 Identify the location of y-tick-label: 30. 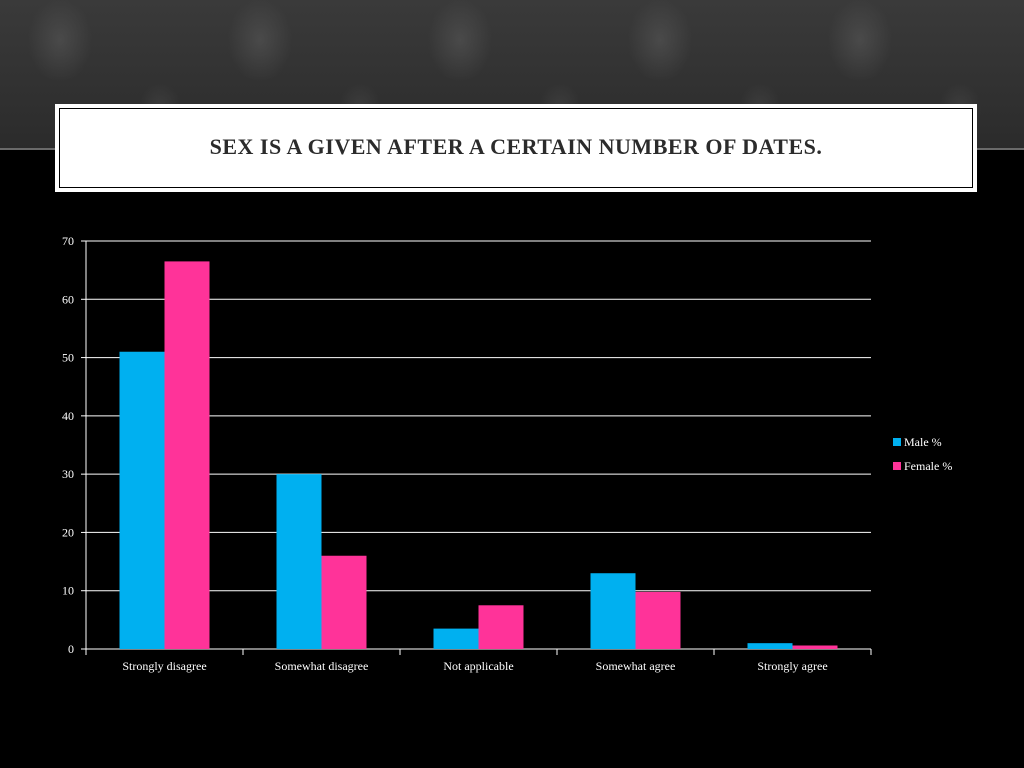
(68, 474).